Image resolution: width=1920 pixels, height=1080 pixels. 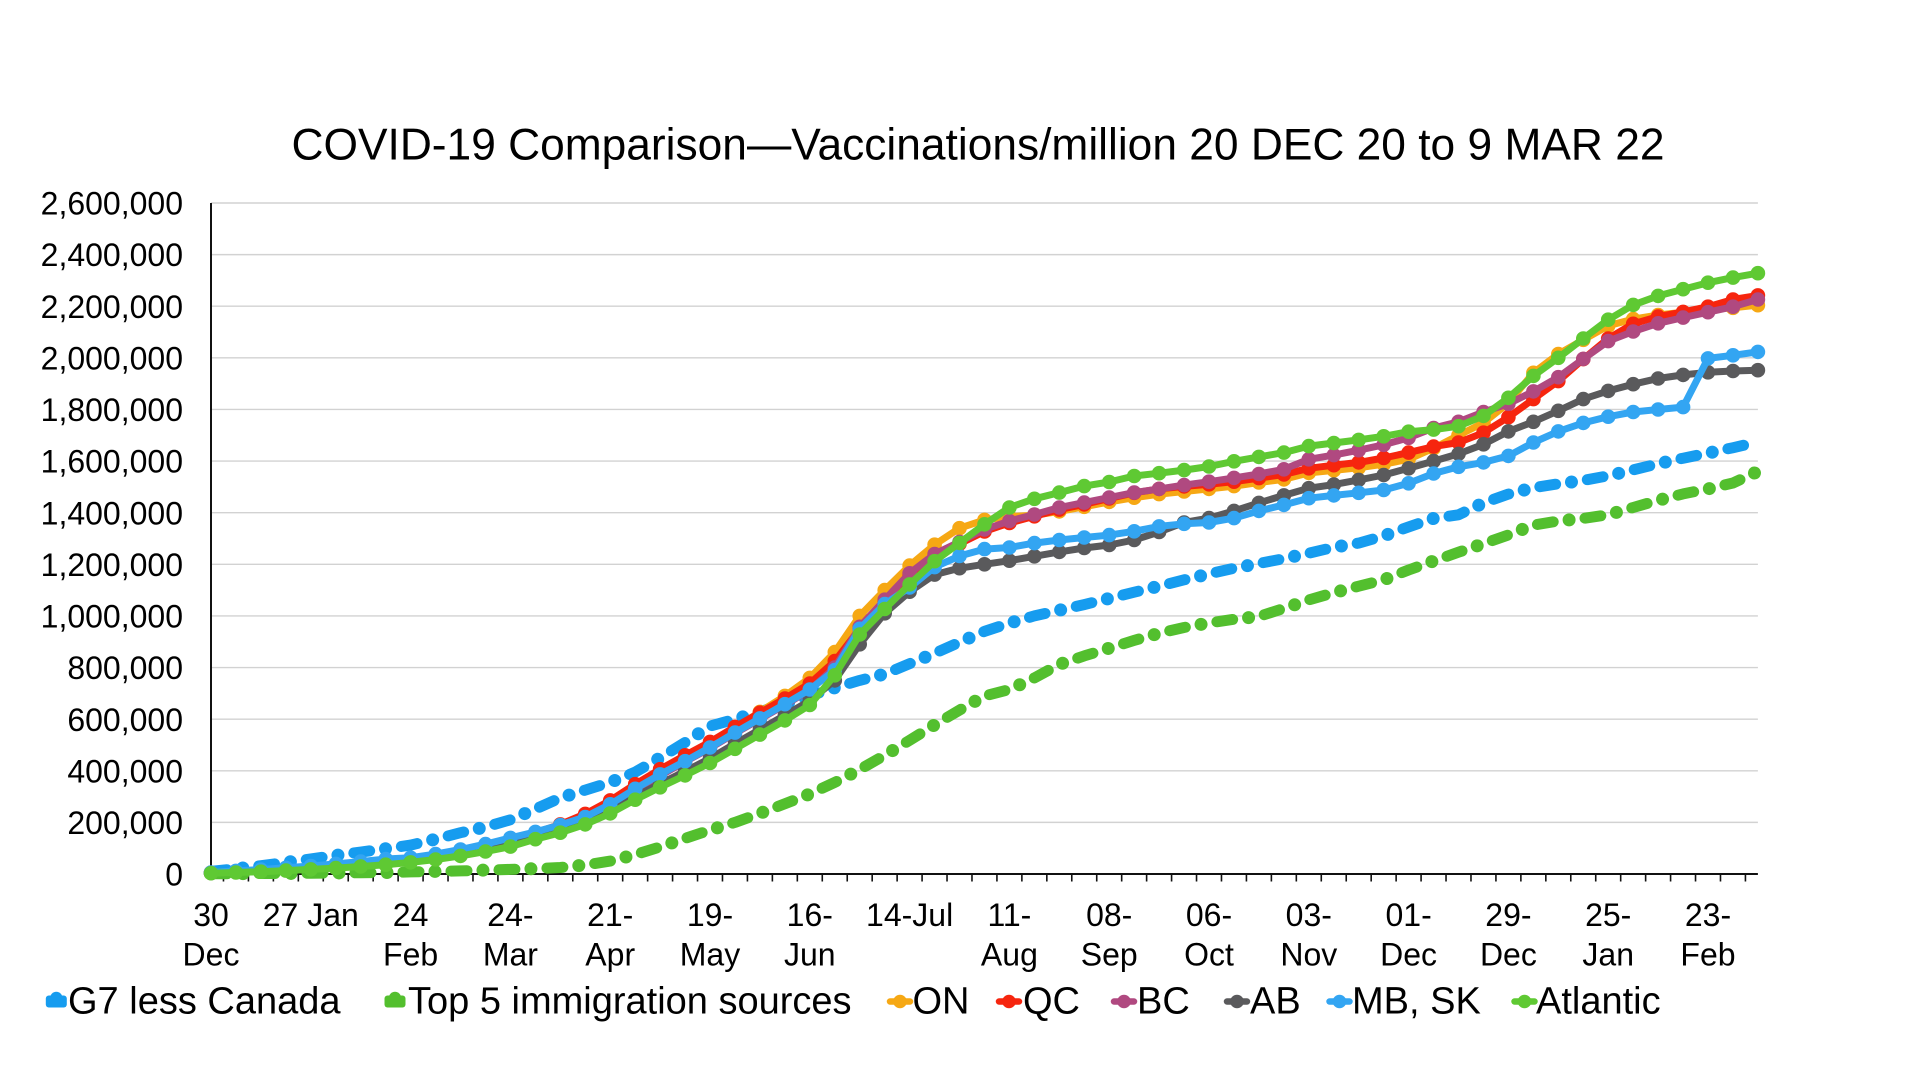 What do you see at coordinates (1109, 955) in the screenshot?
I see `svg-text: Sep` at bounding box center [1109, 955].